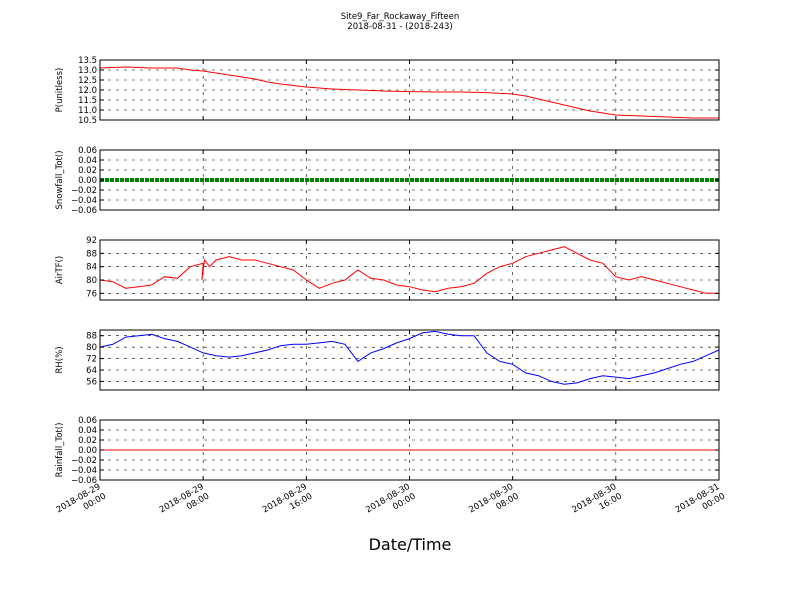 The width and height of the screenshot is (800, 600). What do you see at coordinates (60, 90) in the screenshot?
I see `y-axis-label: P(unitless)` at bounding box center [60, 90].